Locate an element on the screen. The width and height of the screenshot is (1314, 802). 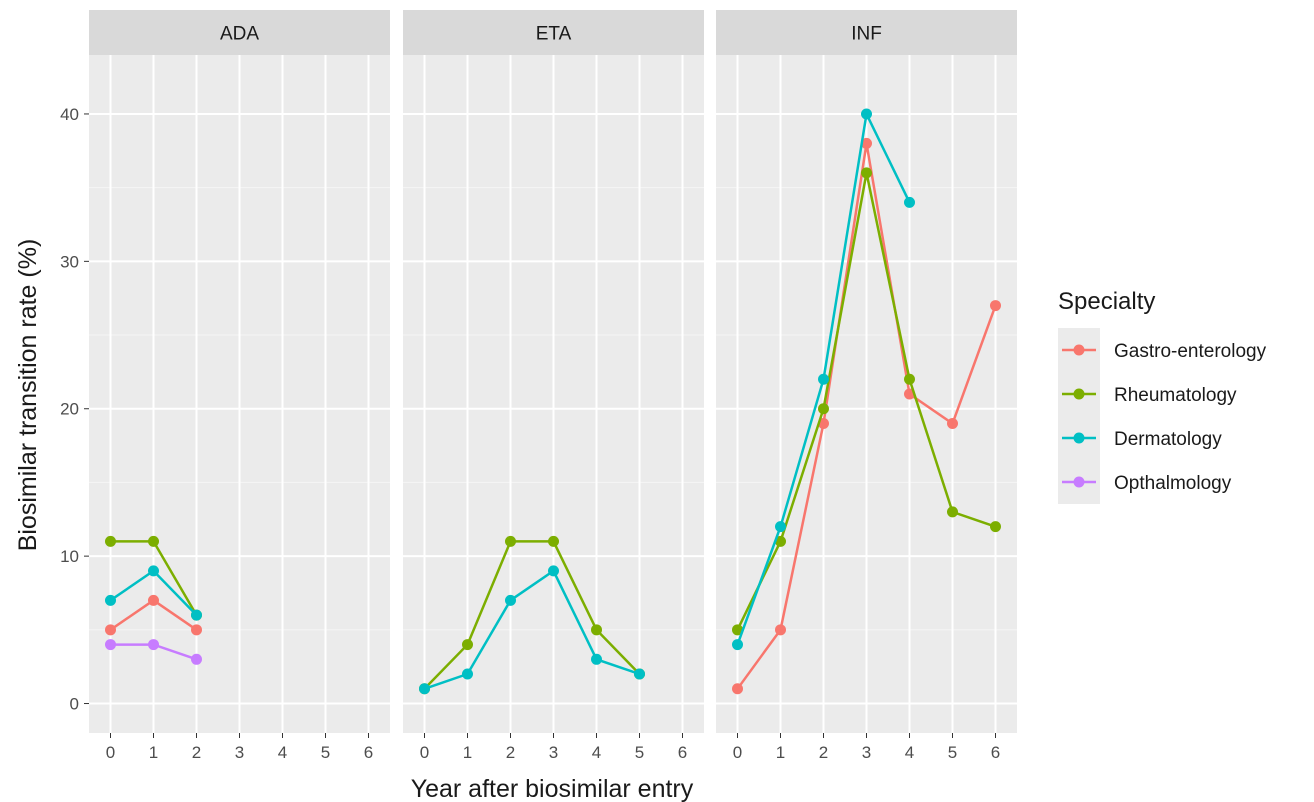
legend-entry: Dermatology is located at coordinates (1140, 438).